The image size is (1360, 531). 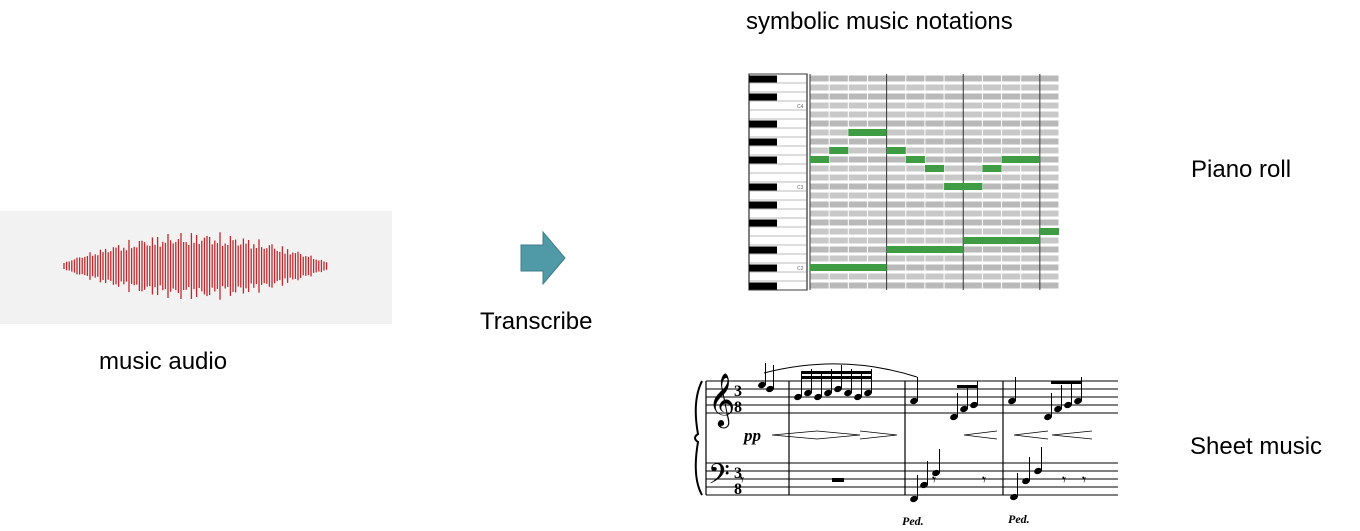 What do you see at coordinates (751, 435) in the screenshot?
I see `dynamic-marking: pp` at bounding box center [751, 435].